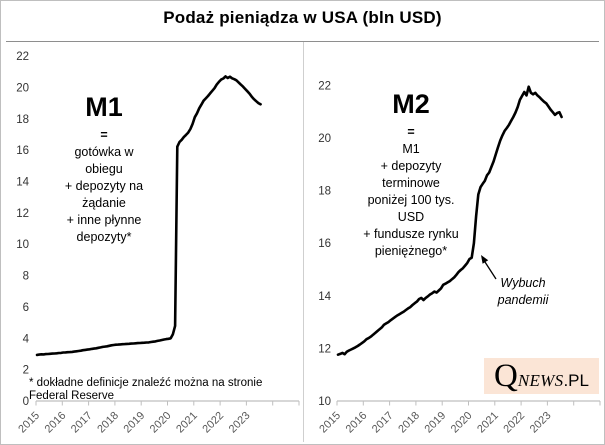 The height and width of the screenshot is (445, 605). What do you see at coordinates (26, 277) in the screenshot?
I see `svg-text: 8` at bounding box center [26, 277].